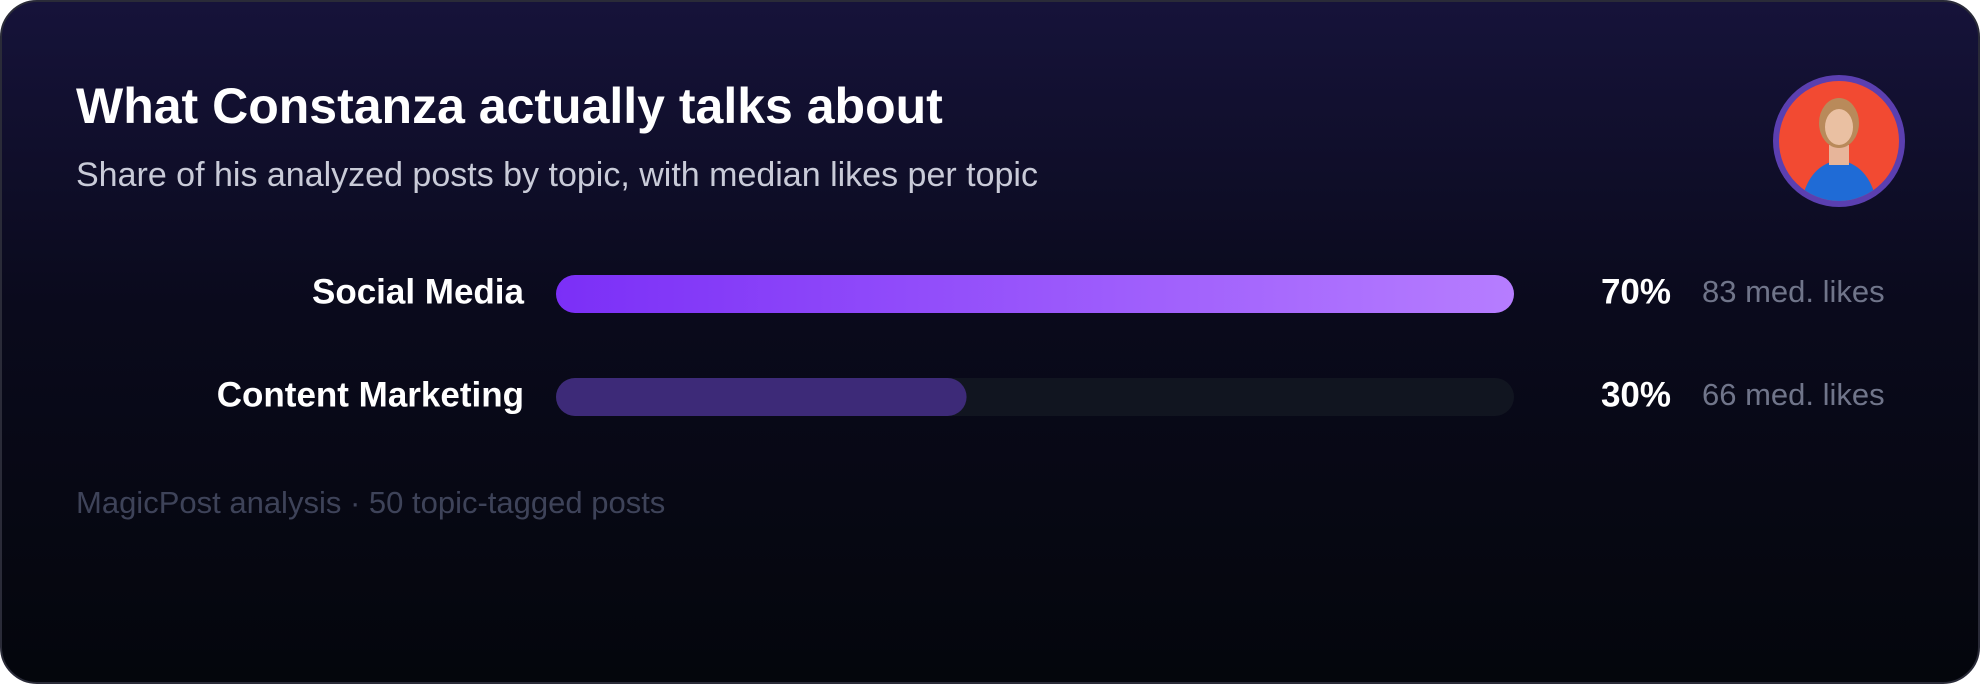 This screenshot has width=1980, height=689. Describe the element at coordinates (1839, 141) in the screenshot. I see `avatar` at that location.